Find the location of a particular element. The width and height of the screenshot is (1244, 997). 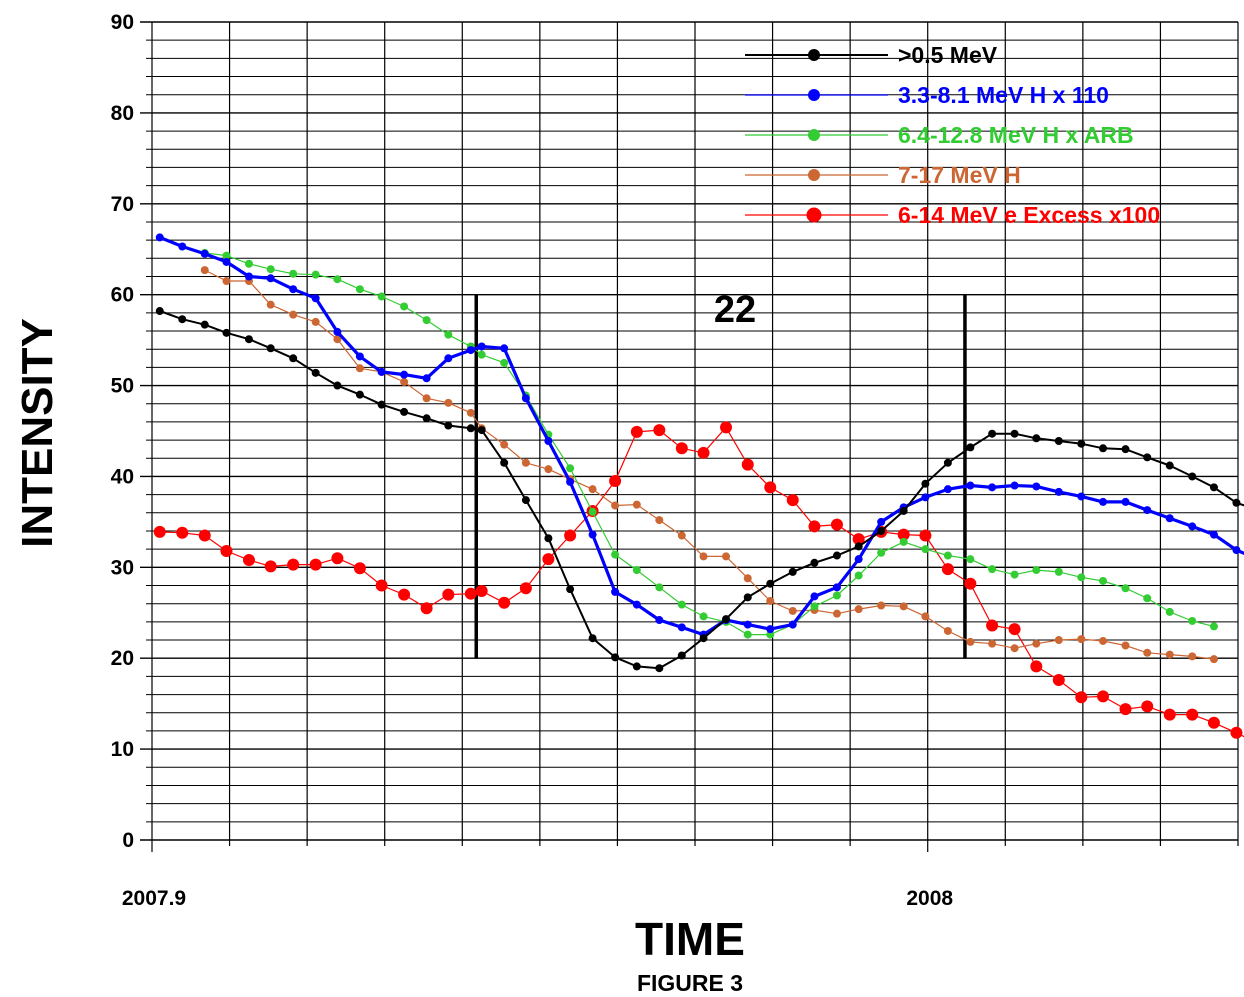

y-tick-label: 30 is located at coordinates (122, 567).